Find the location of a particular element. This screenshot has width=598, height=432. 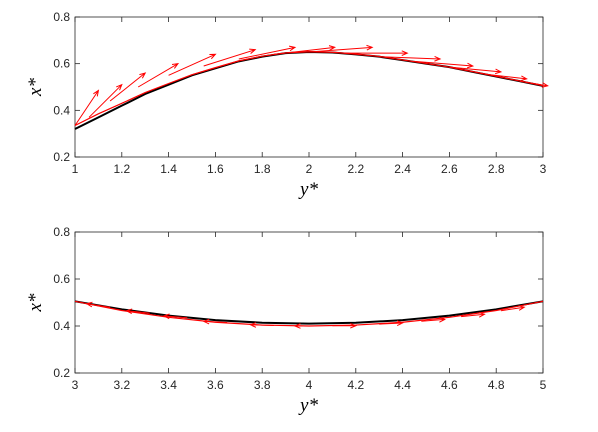

x-tick-label: 3.2 is located at coordinates (121, 385).